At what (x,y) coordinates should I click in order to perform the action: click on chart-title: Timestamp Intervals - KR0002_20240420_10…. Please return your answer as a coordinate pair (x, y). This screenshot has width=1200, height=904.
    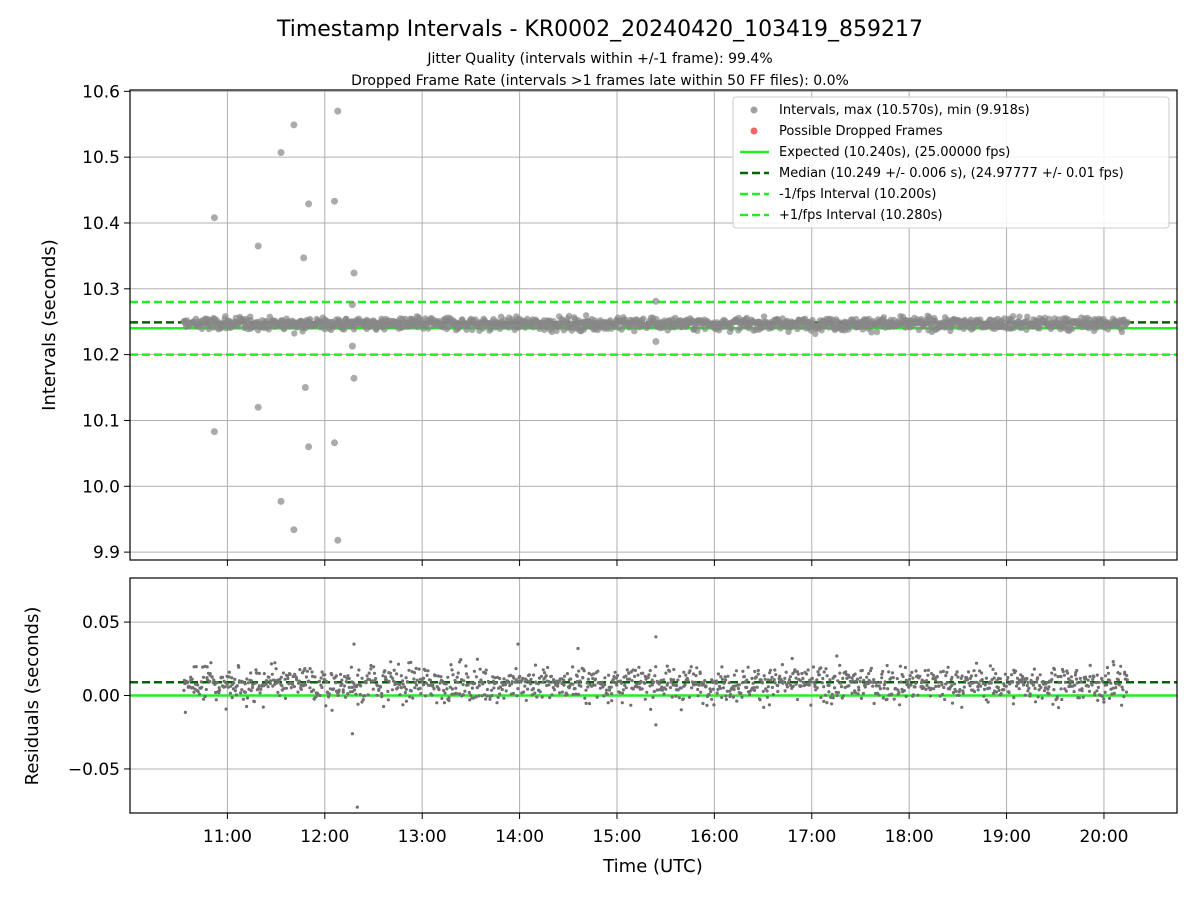
    Looking at the image, I should click on (599, 29).